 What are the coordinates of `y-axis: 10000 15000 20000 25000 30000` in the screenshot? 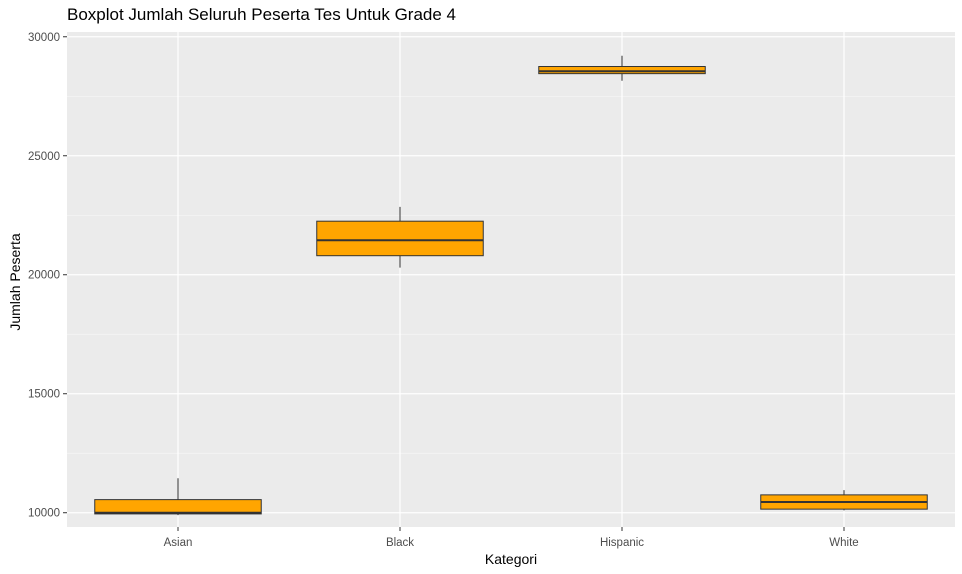 It's located at (47, 276).